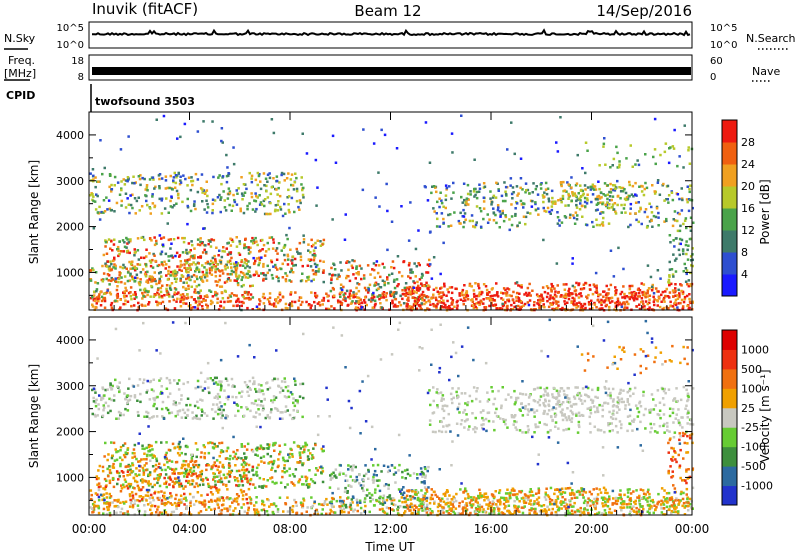 This screenshot has height=554, width=800. Describe the element at coordinates (747, 417) in the screenshot. I see `velocity-colorbar: 1000 500 100 25 -25 -100 -500 -1000` at that location.